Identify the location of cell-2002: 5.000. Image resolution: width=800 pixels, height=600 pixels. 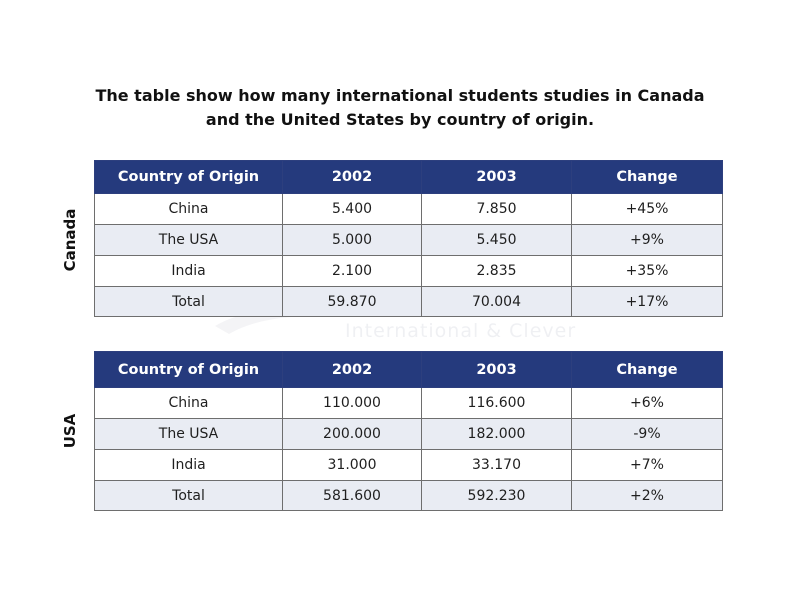
(352, 240).